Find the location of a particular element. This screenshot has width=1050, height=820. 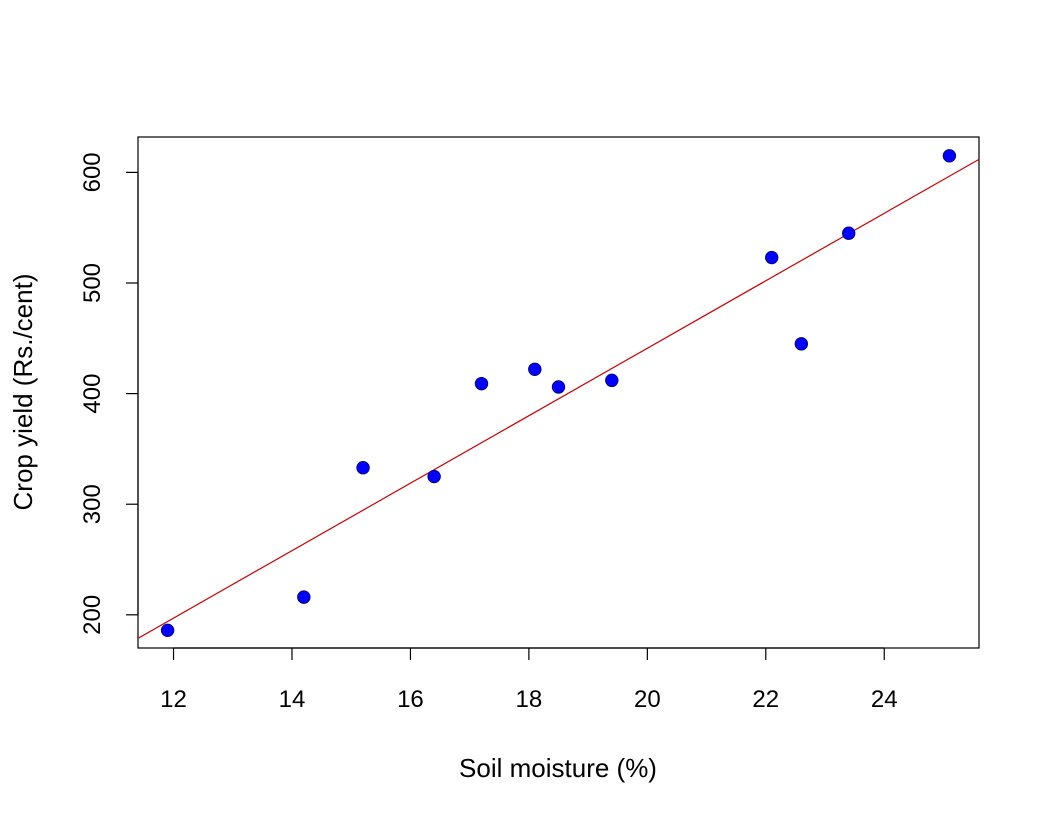

y-tick-label: 300 is located at coordinates (92, 504).